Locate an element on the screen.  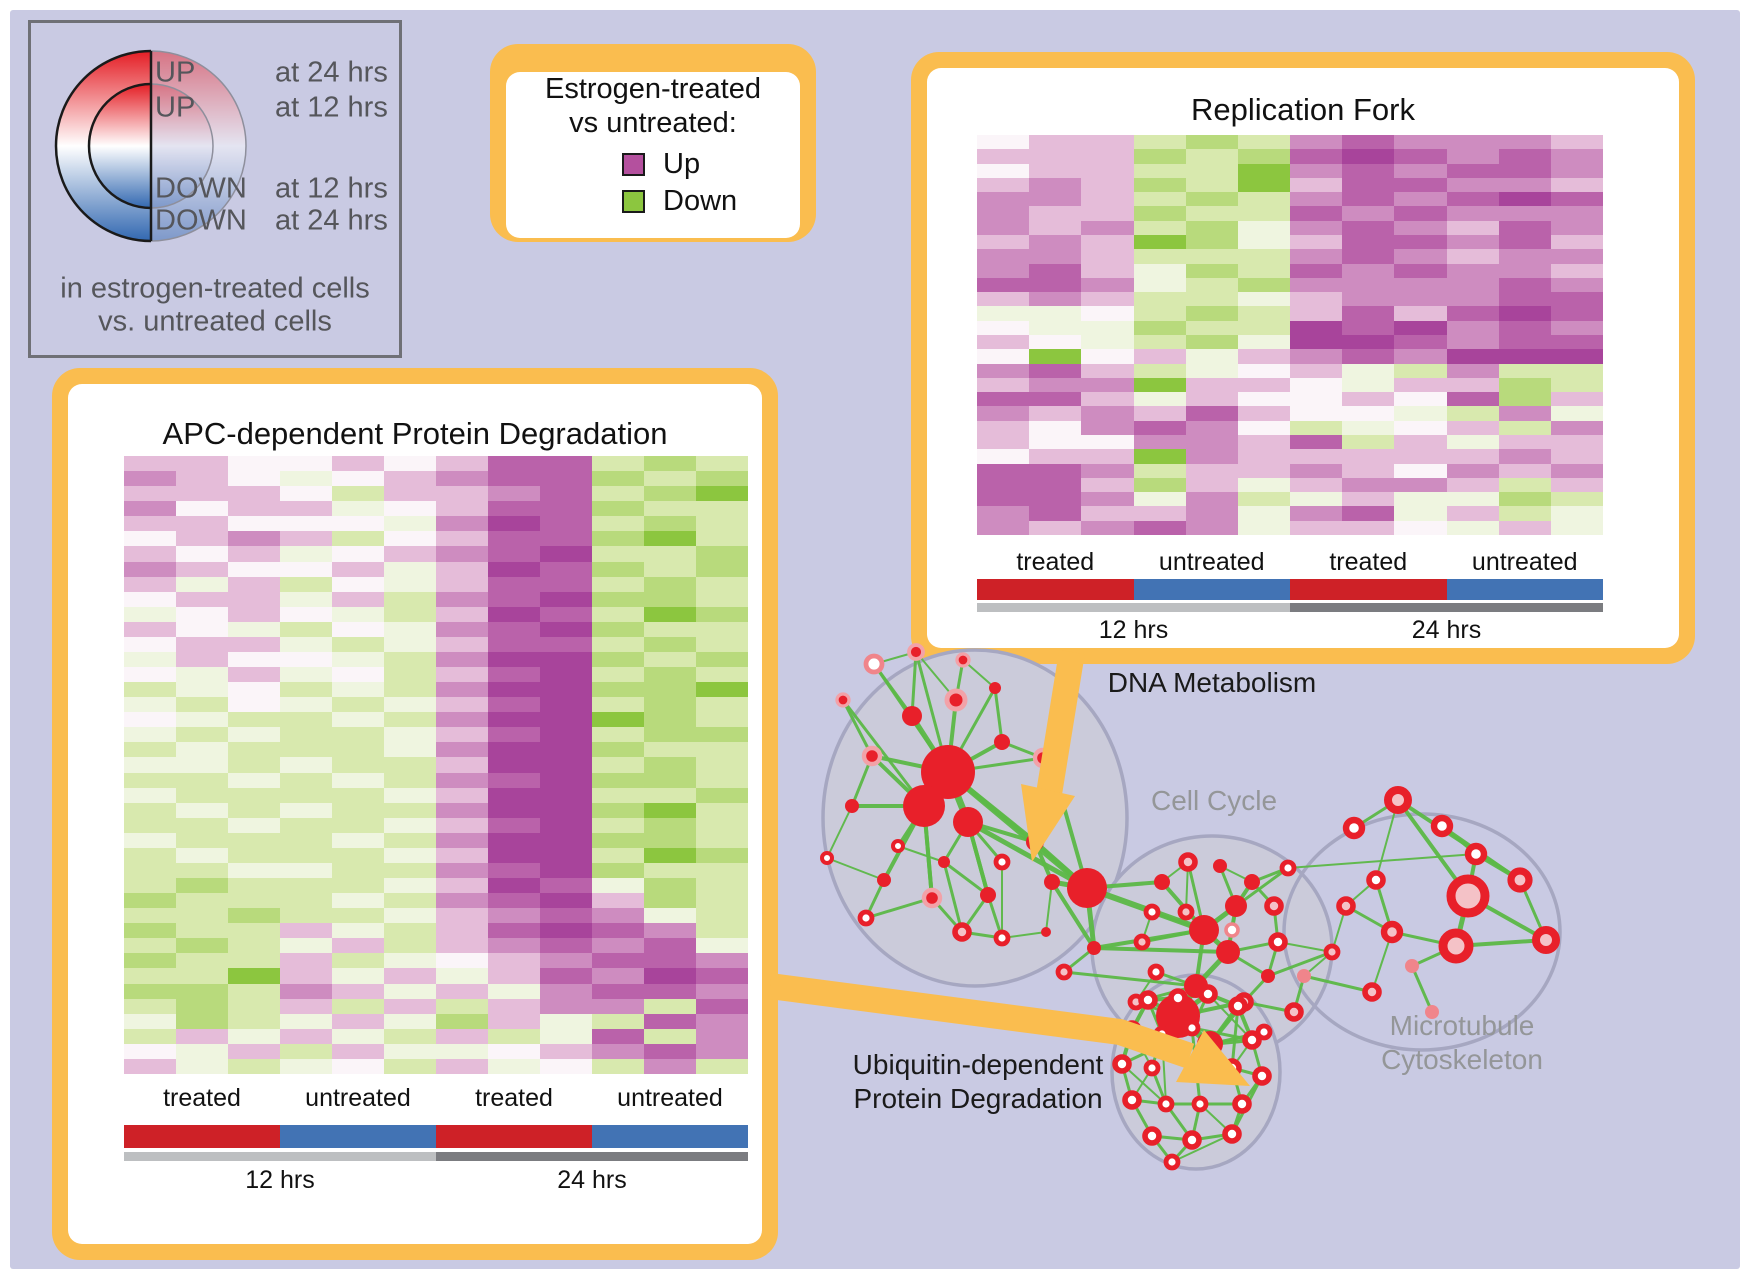
color-legend: Estrogen-treated vs untreated: Up Down is located at coordinates (653, 143).